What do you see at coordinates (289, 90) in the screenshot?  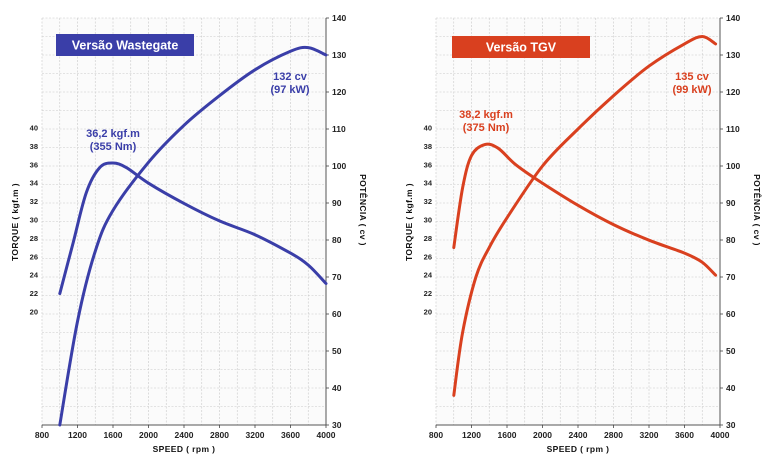 I see `power-peak-annotation: (97 kW)` at bounding box center [289, 90].